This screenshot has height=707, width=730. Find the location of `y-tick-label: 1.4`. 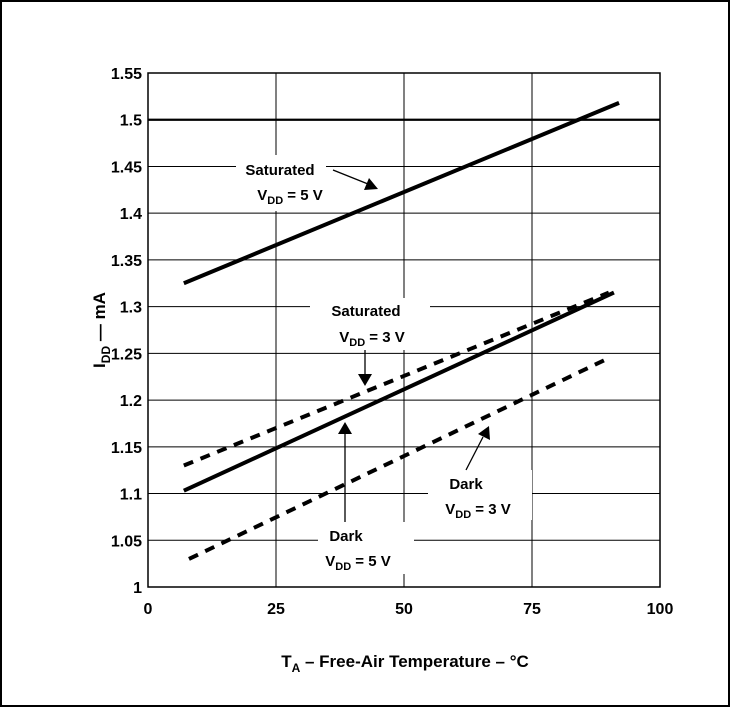

y-tick-label: 1.4 is located at coordinates (131, 214).